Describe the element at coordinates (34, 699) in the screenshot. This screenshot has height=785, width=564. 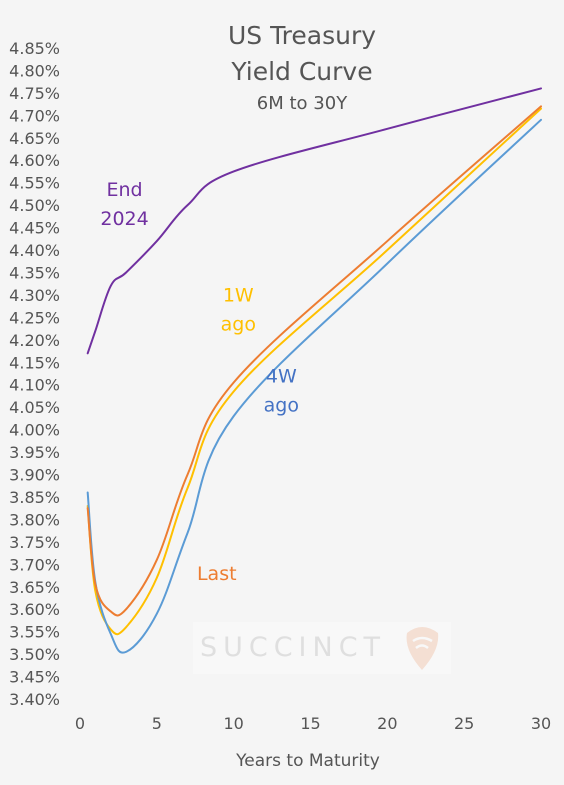
I see `y-tick-label: 3.40%` at that location.